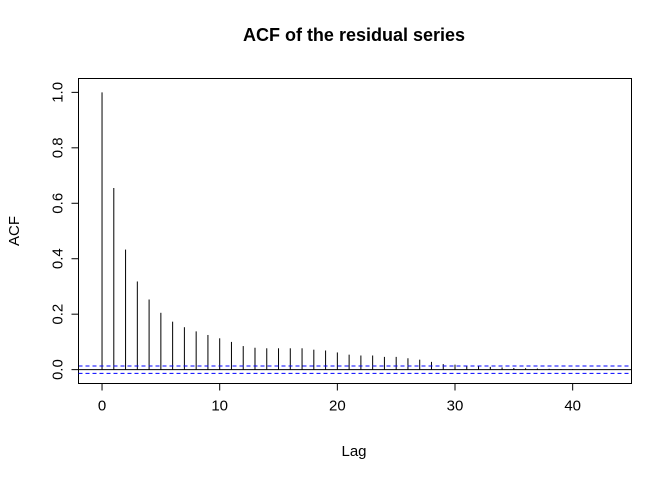 This screenshot has height=480, width=672. What do you see at coordinates (353, 451) in the screenshot?
I see `x-axis-label: Lag` at bounding box center [353, 451].